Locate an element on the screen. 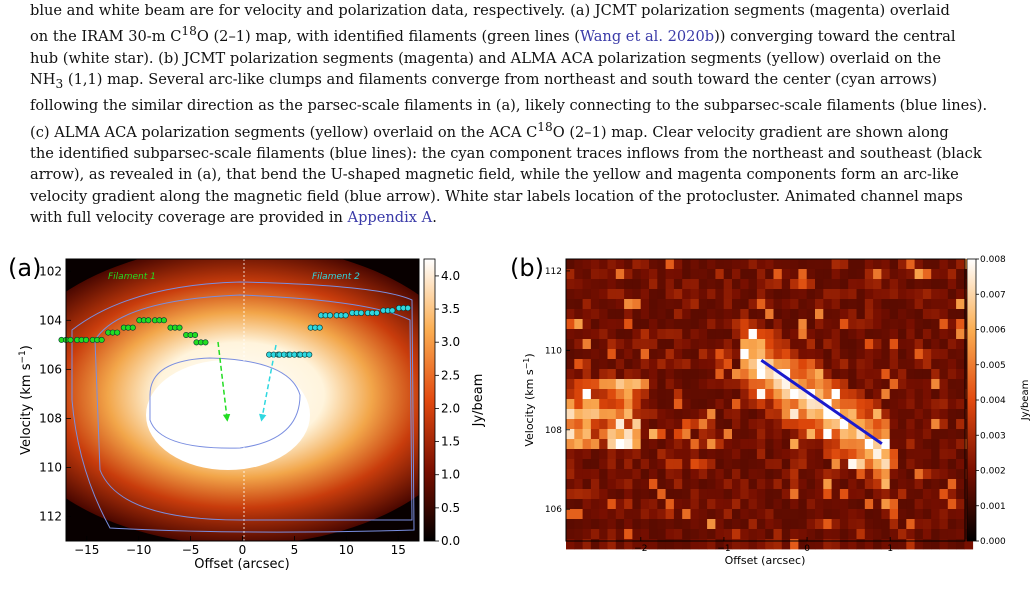 The width and height of the screenshot is (1035, 590). contour-middle is located at coordinates (253, 407).